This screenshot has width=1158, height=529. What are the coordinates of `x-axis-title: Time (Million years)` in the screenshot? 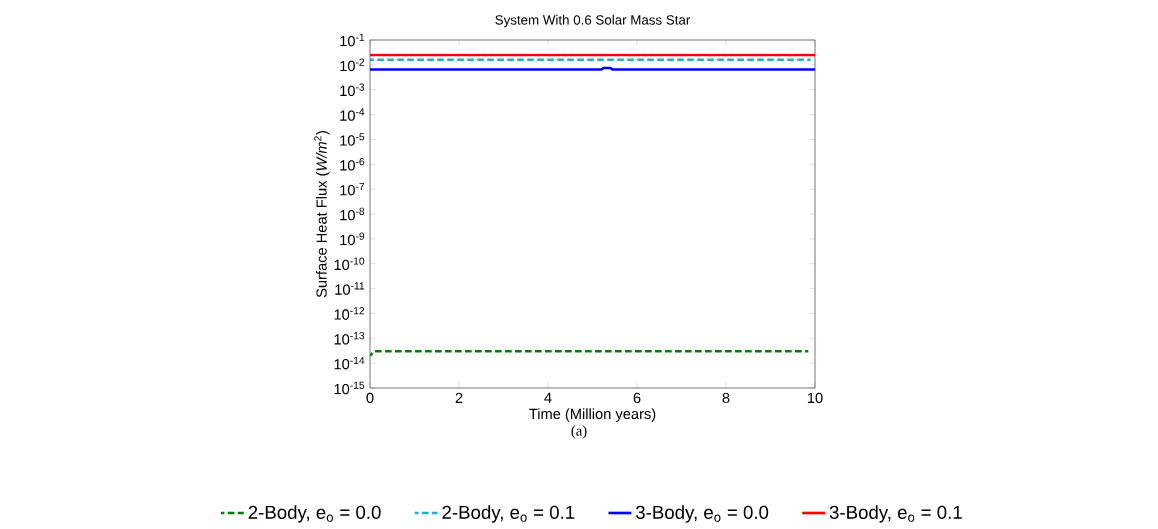 It's located at (592, 415).